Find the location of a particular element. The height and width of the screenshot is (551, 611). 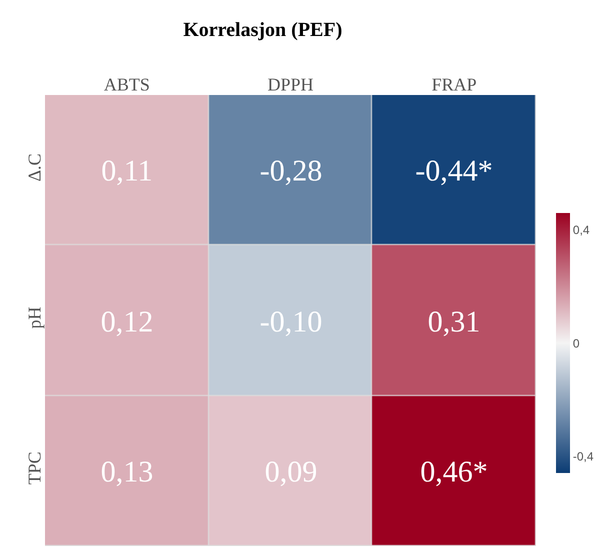

color-bar-label: -0,4 is located at coordinates (583, 456).